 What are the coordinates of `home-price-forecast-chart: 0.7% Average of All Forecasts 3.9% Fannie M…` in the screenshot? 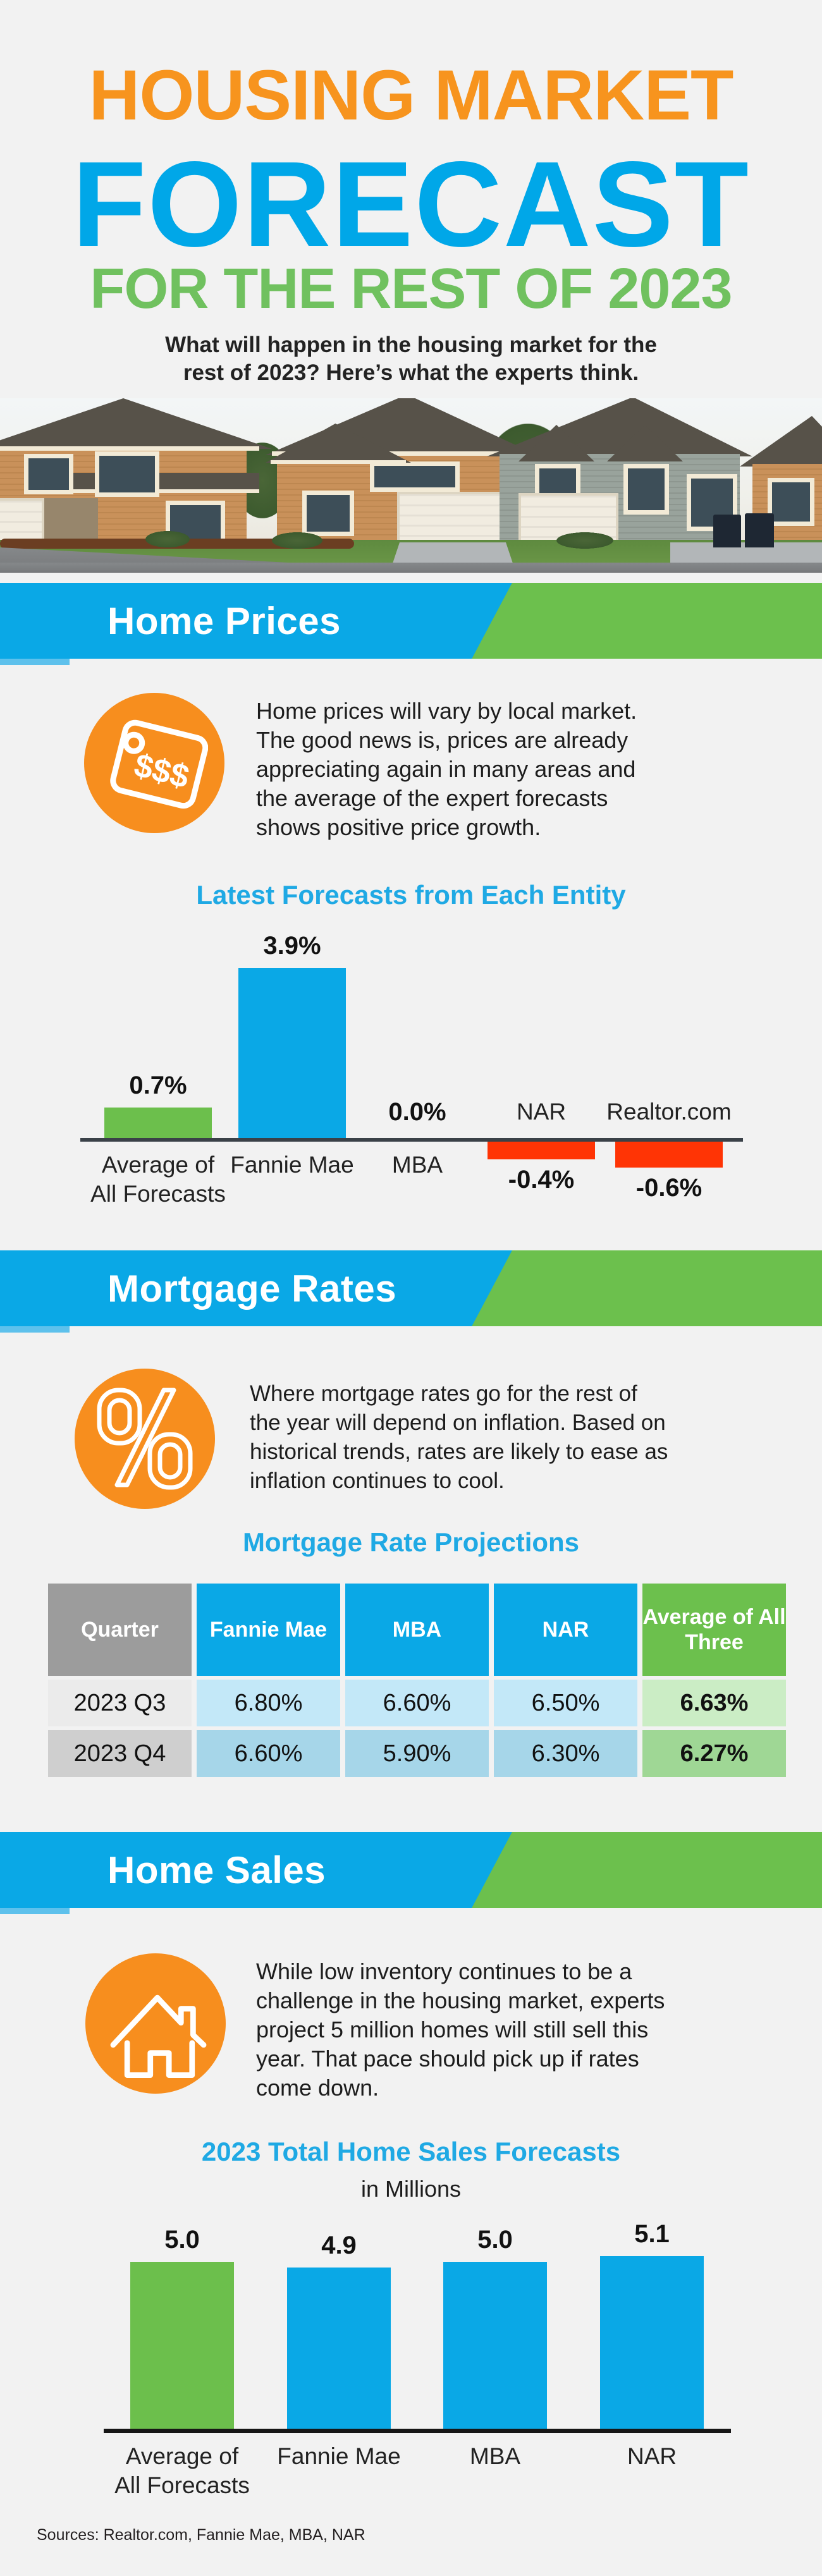 It's located at (411, 1068).